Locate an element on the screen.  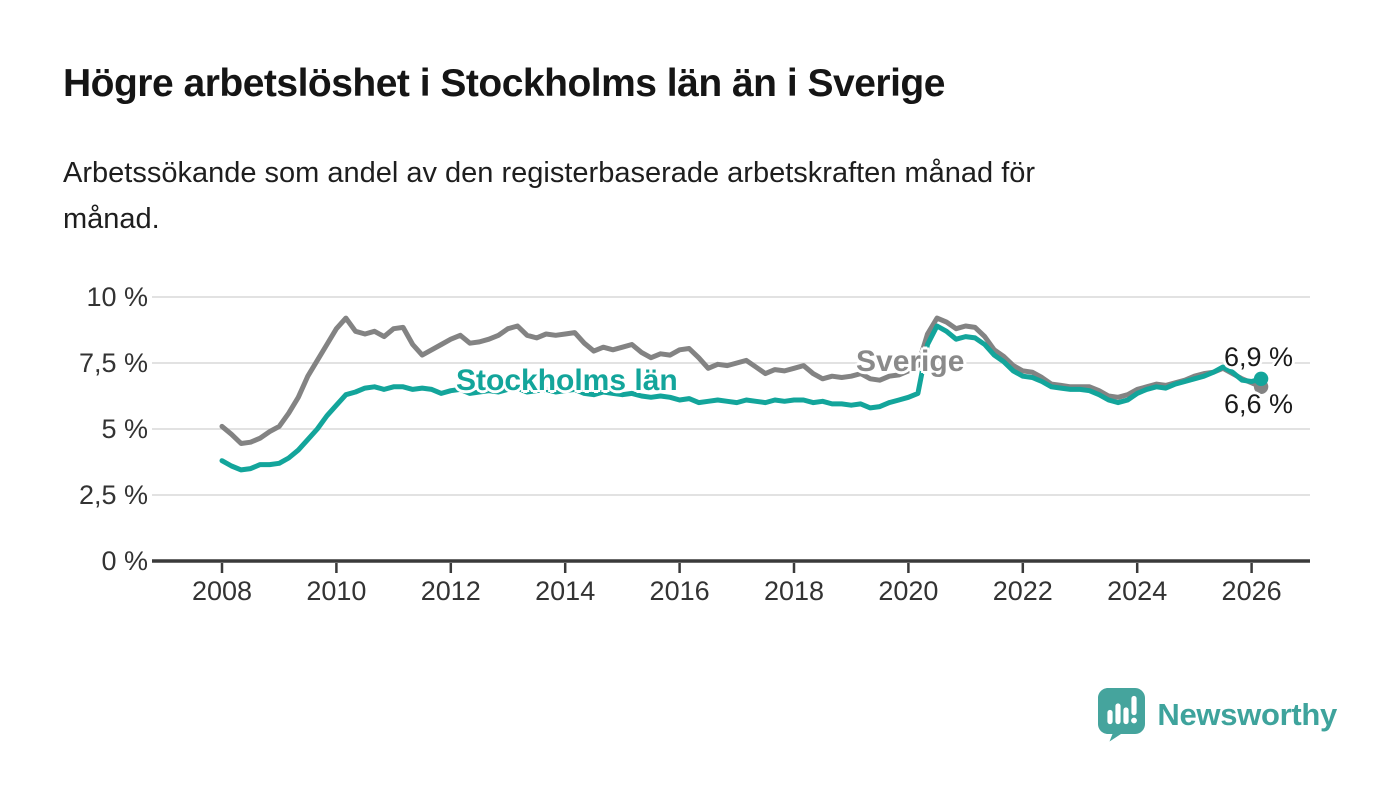
x-tick-label: 2018 is located at coordinates (794, 591).